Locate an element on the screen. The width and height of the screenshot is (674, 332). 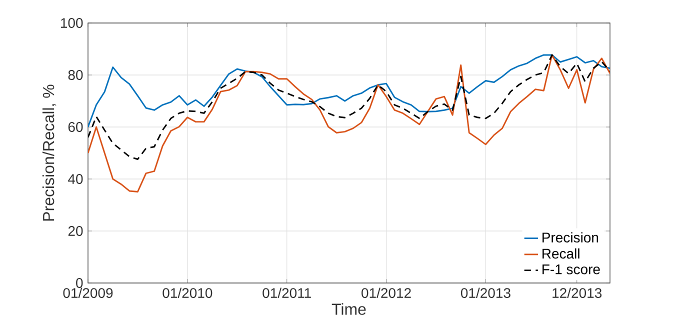
x-tick-label: 01/2012 is located at coordinates (386, 293).